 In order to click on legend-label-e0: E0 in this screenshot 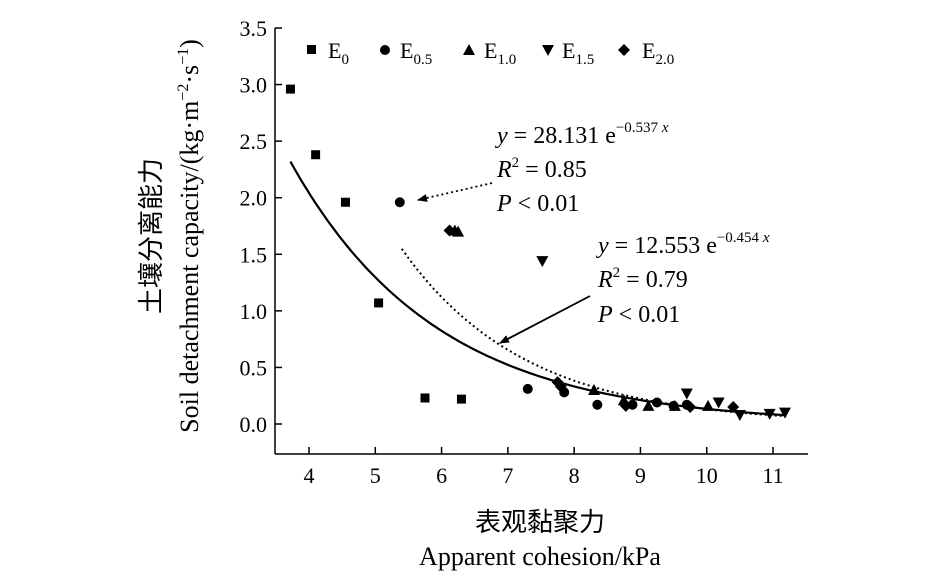, I will do `click(338, 53)`.